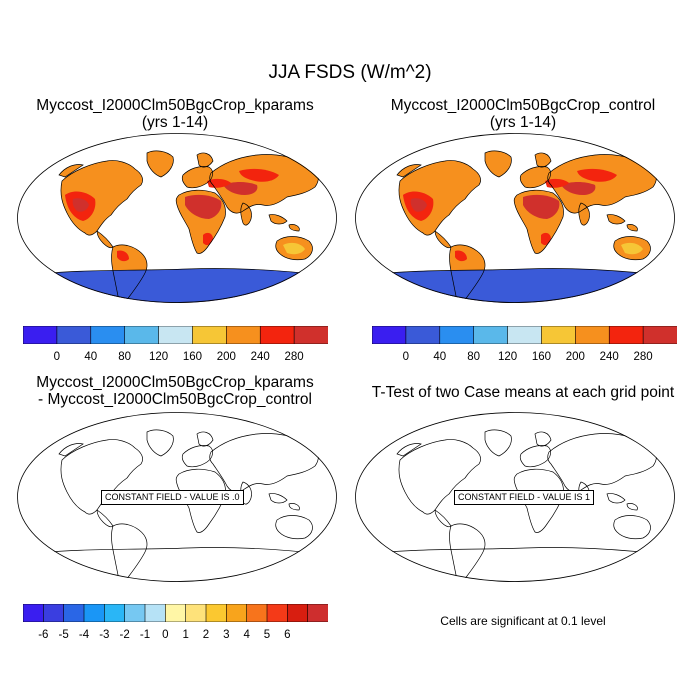 The height and width of the screenshot is (700, 700). Describe the element at coordinates (523, 621) in the screenshot. I see `significance-note: Cells are significant at 0.1 level` at that location.